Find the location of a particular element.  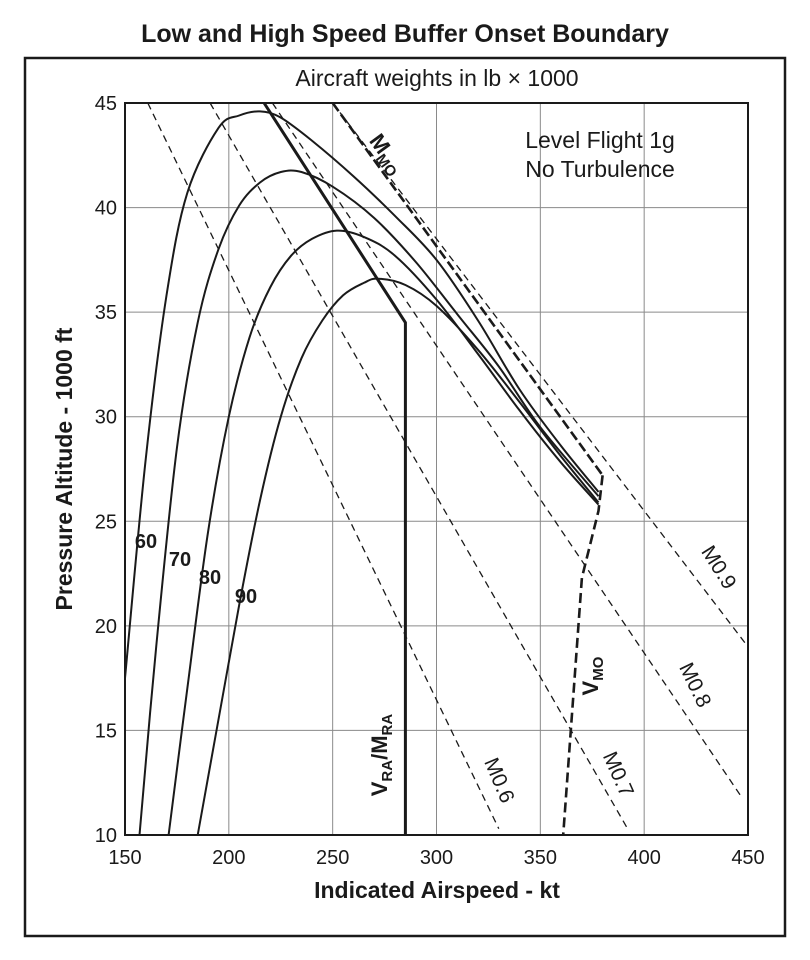

vmo-line is located at coordinates (582, 655).